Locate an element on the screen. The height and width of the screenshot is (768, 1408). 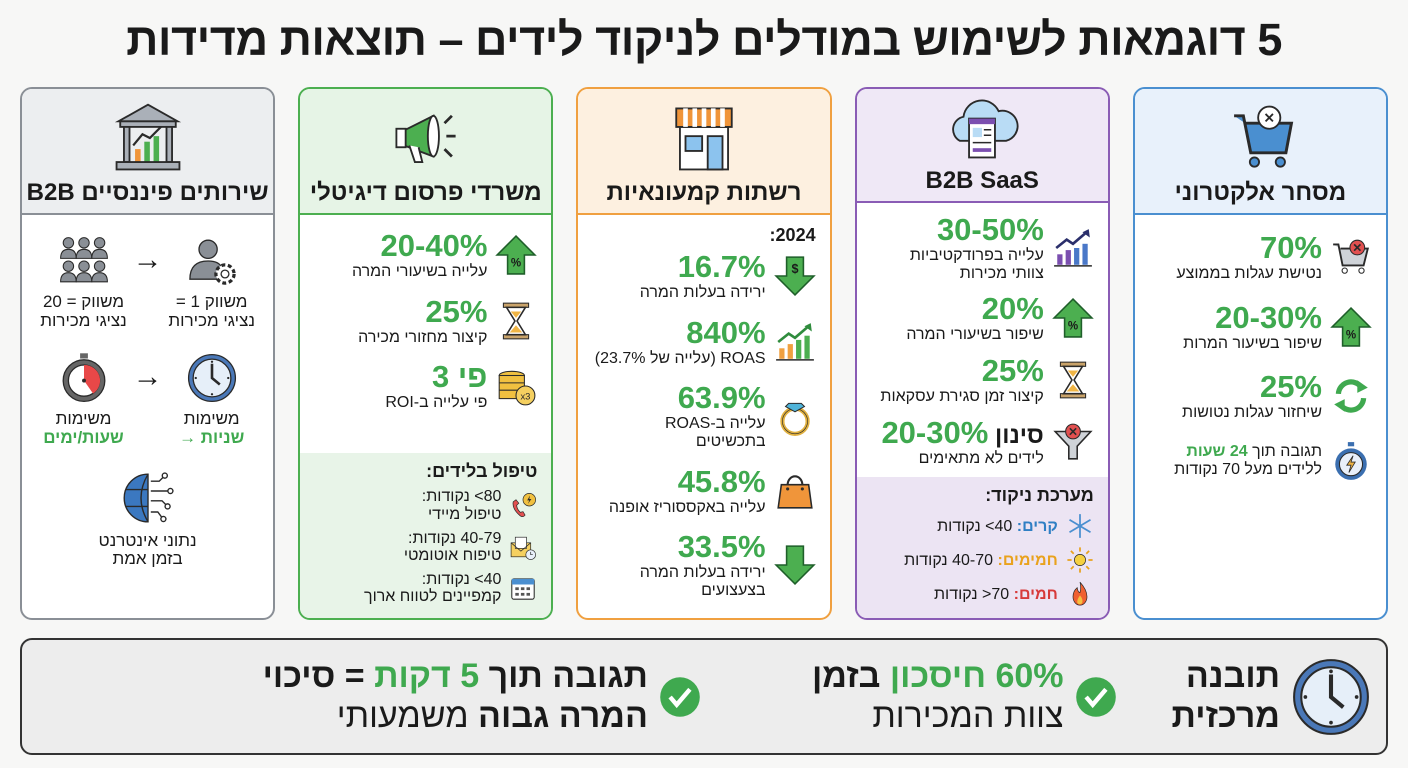
stat-item: % 20% שיפור בשיעורי המרה is located at coordinates (982, 318).